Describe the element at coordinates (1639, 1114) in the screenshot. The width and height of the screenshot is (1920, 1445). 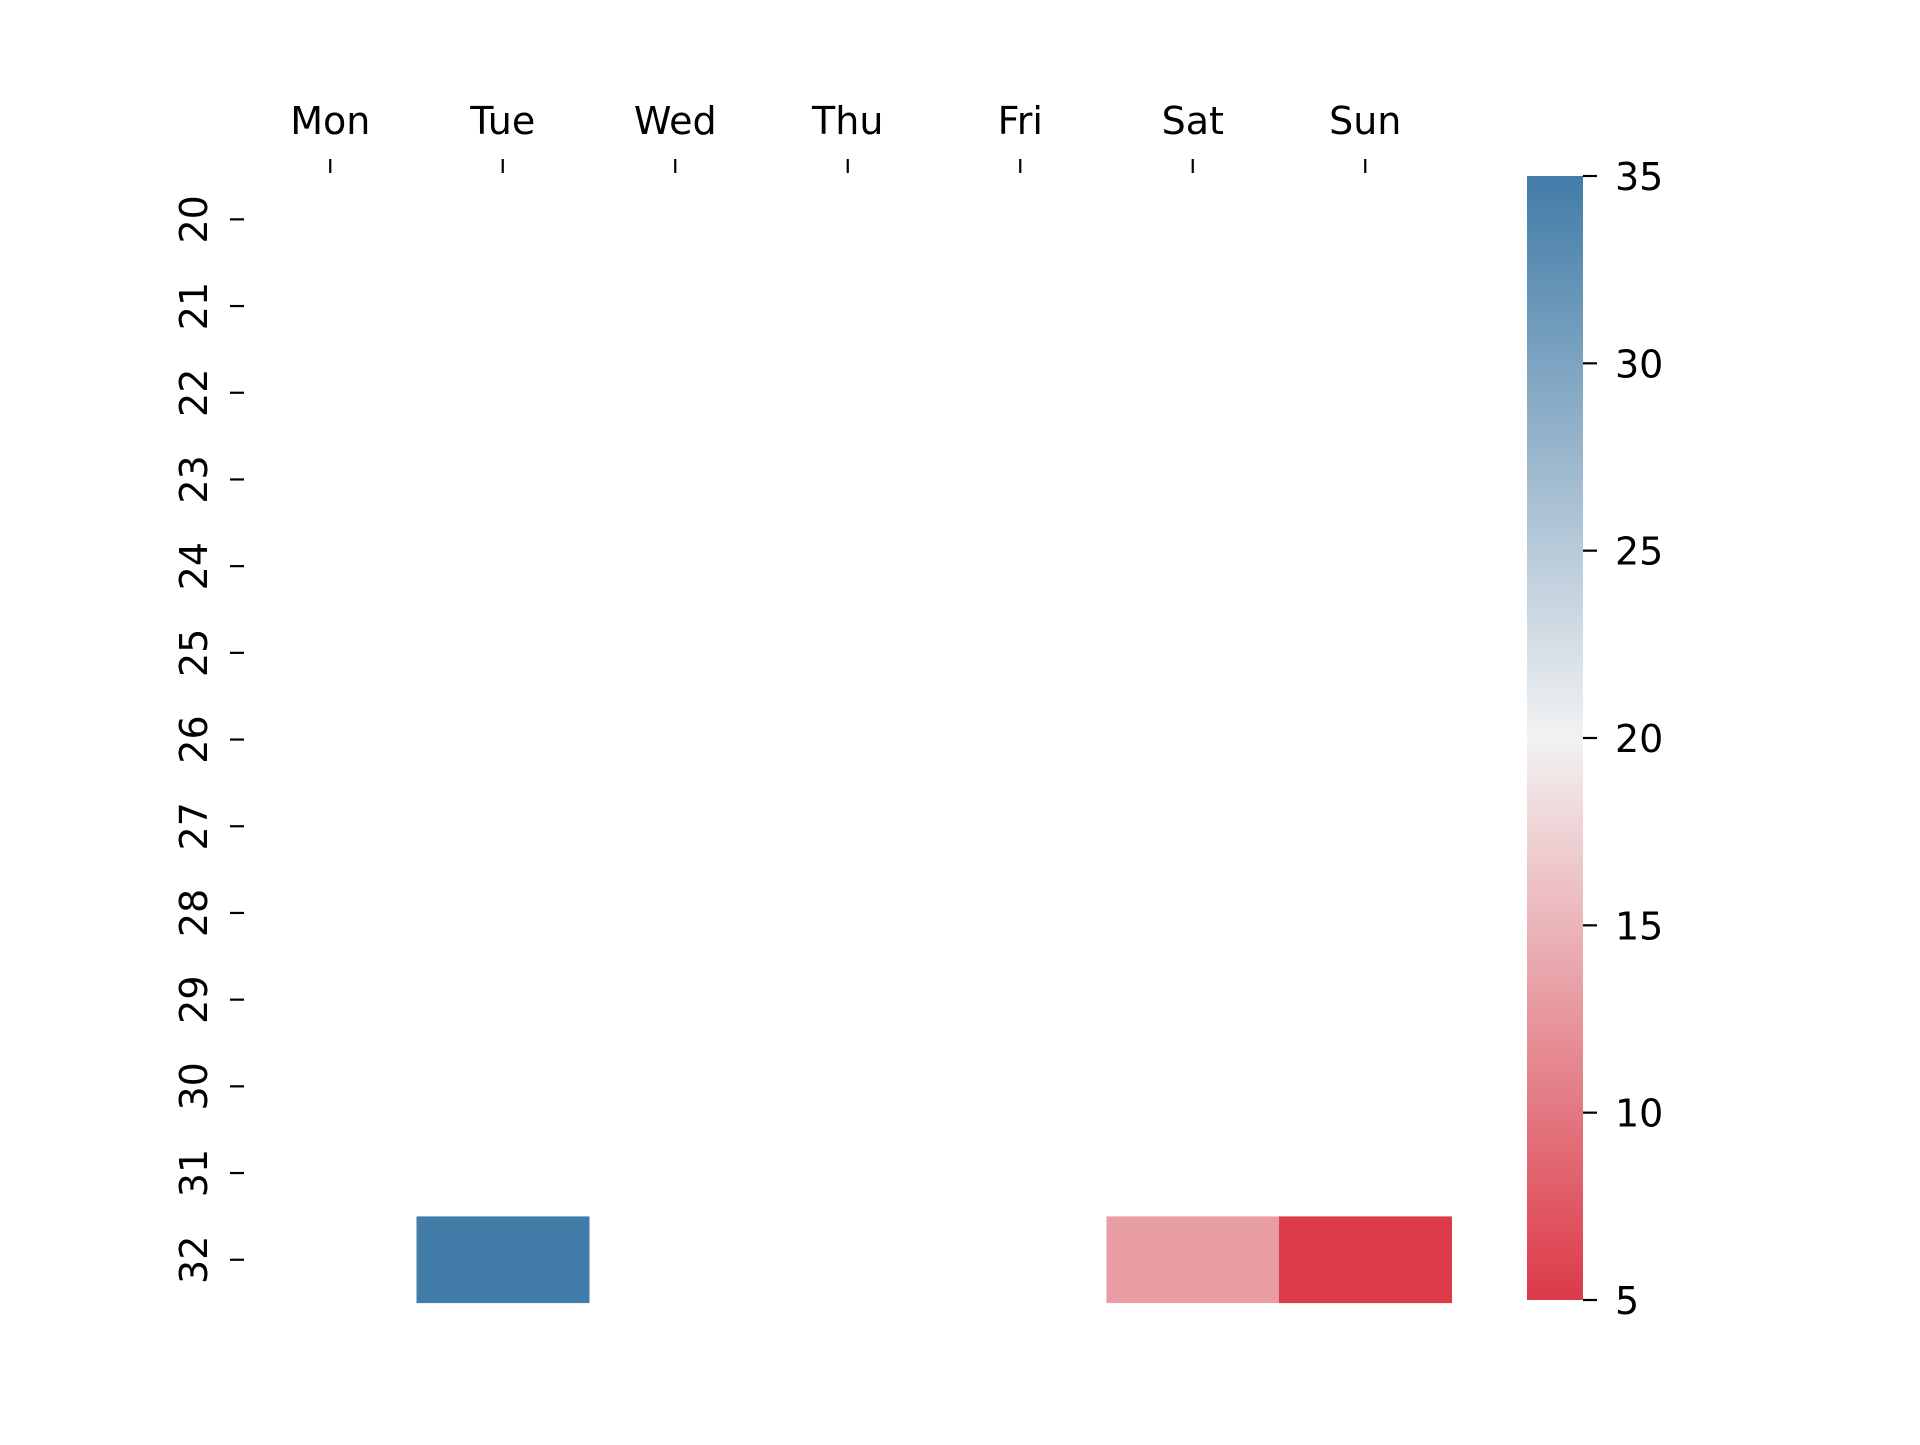
I see `colorbar-tick-label-10: 10` at that location.